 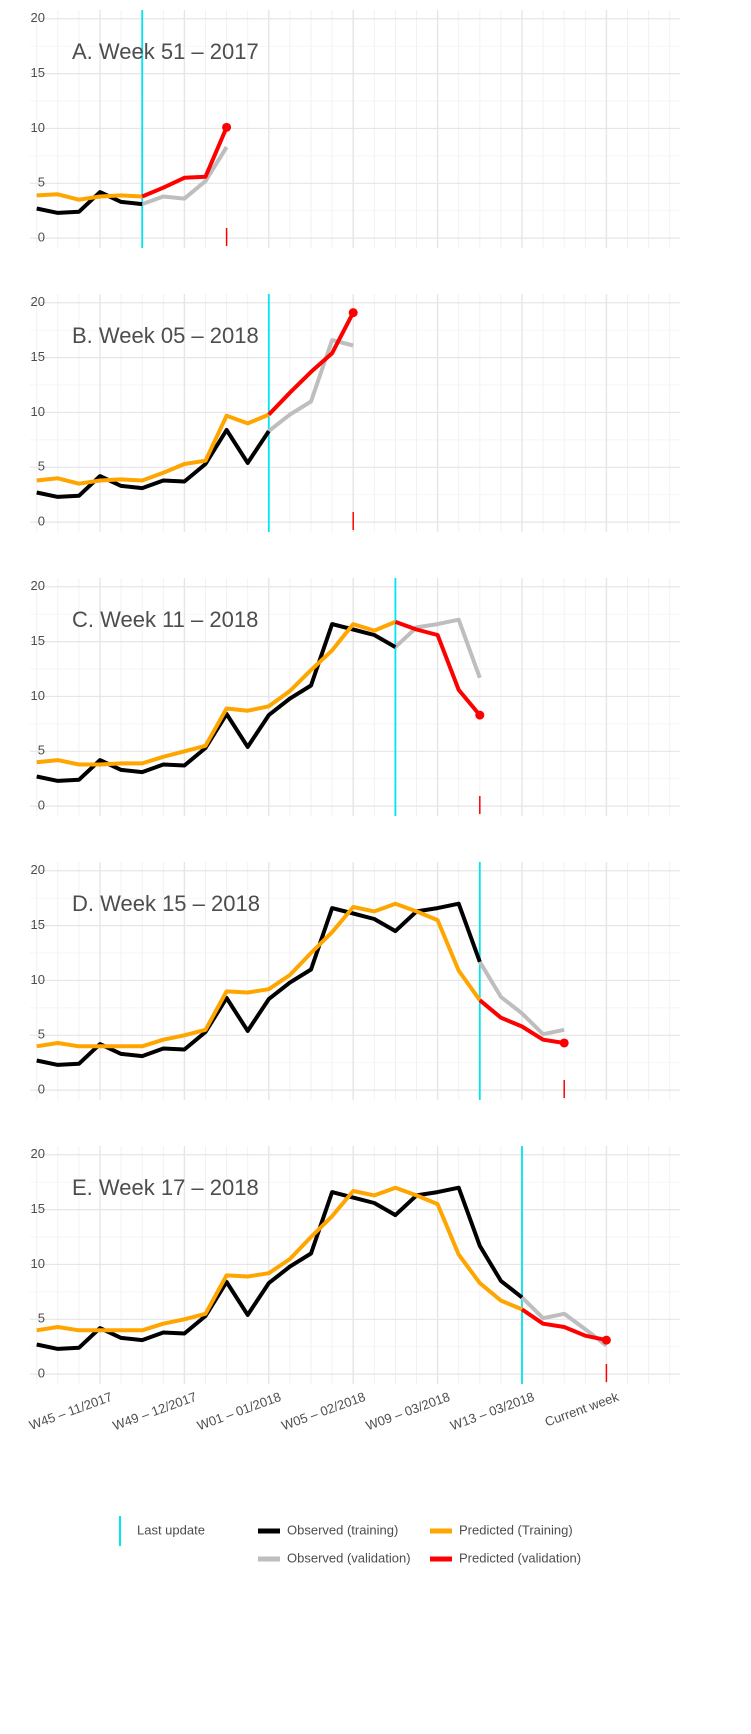 I want to click on x-tick-label: W45 – 11/2017, so click(x=70, y=1411).